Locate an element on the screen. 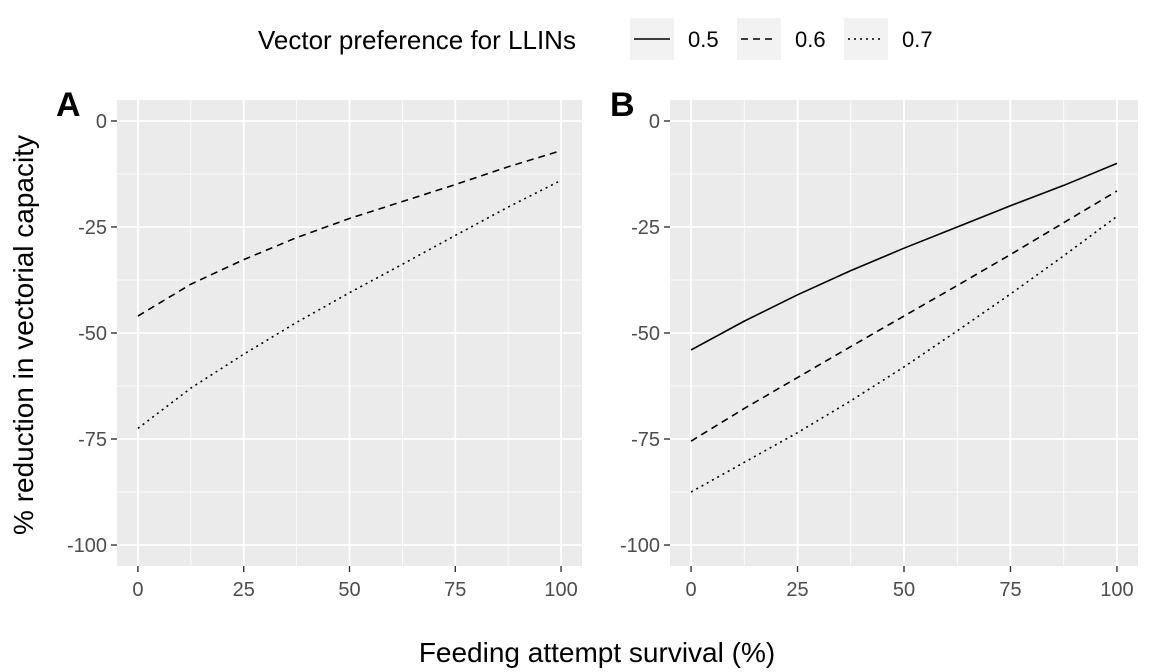 This screenshot has width=1152, height=672. legend-label: 0.7 is located at coordinates (917, 39).